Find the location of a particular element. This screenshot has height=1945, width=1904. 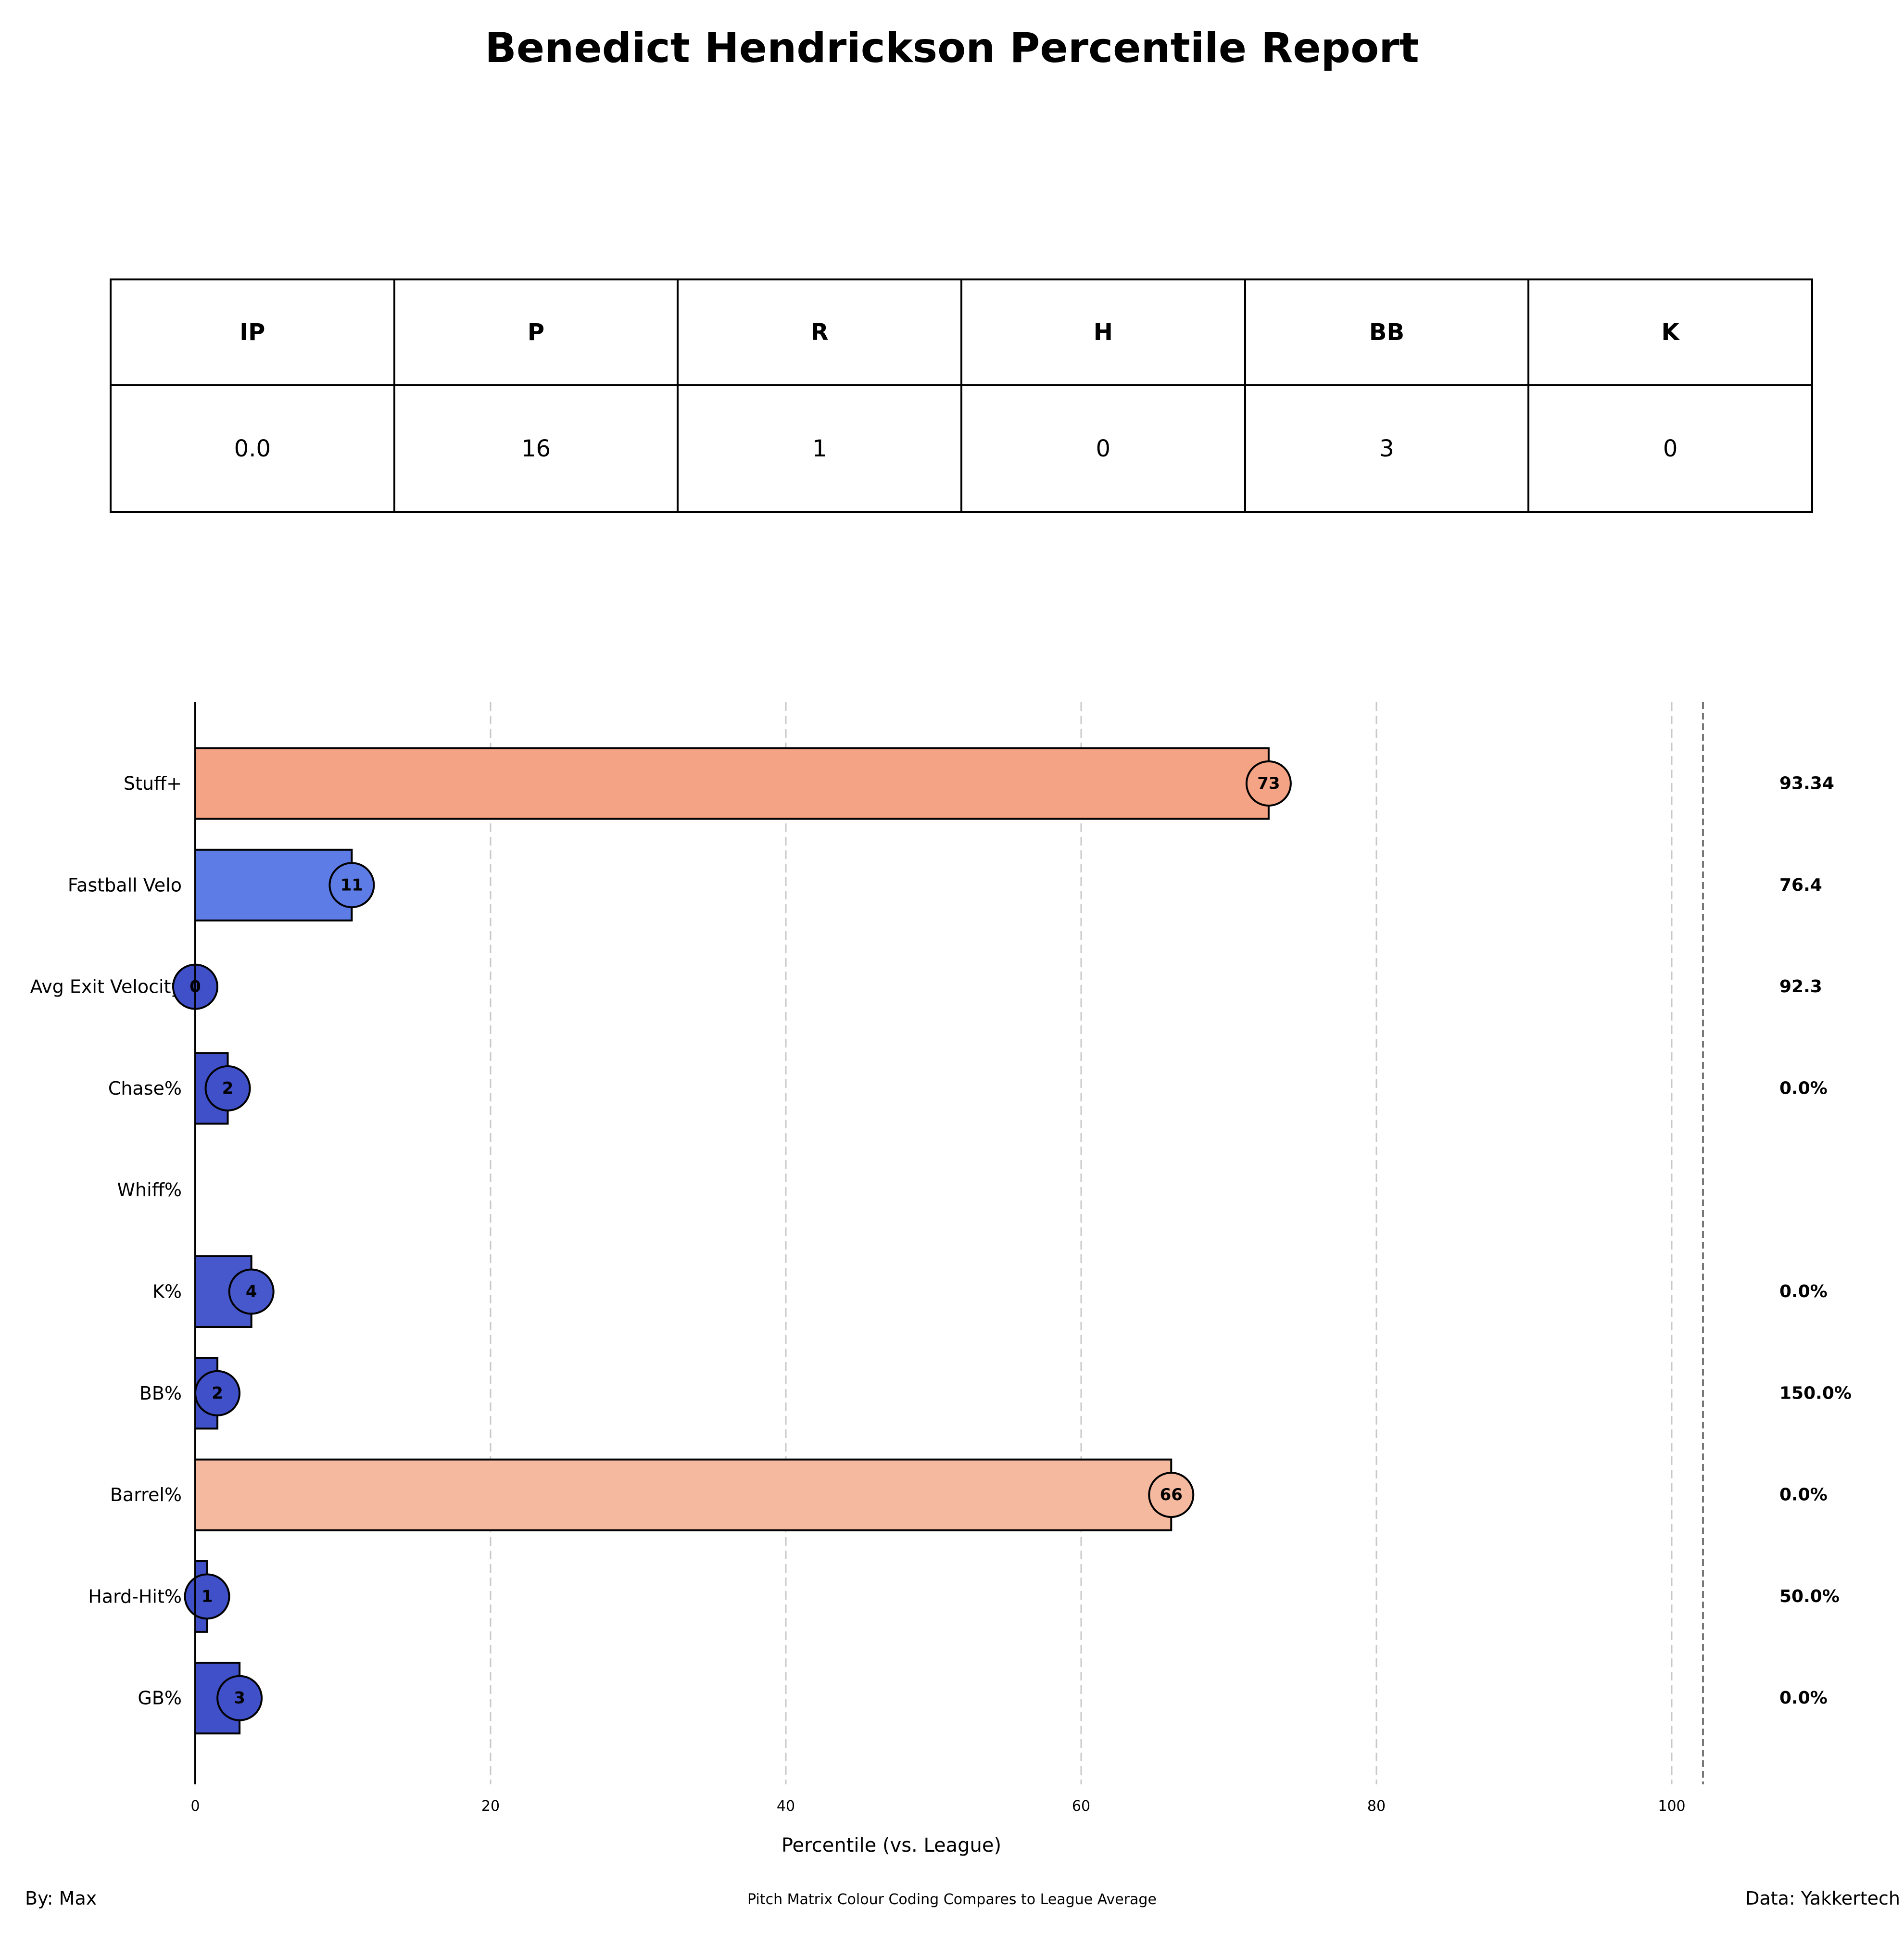

raw-value-label: 76.4 is located at coordinates (1800, 885).